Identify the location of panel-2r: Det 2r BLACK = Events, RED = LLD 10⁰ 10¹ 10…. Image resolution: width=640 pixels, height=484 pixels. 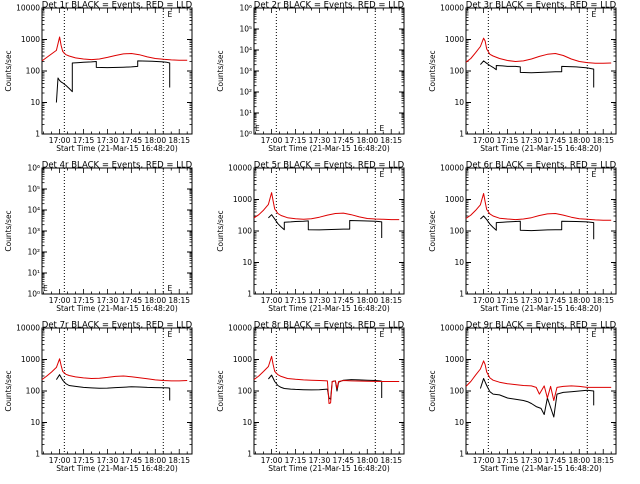
(310, 77).